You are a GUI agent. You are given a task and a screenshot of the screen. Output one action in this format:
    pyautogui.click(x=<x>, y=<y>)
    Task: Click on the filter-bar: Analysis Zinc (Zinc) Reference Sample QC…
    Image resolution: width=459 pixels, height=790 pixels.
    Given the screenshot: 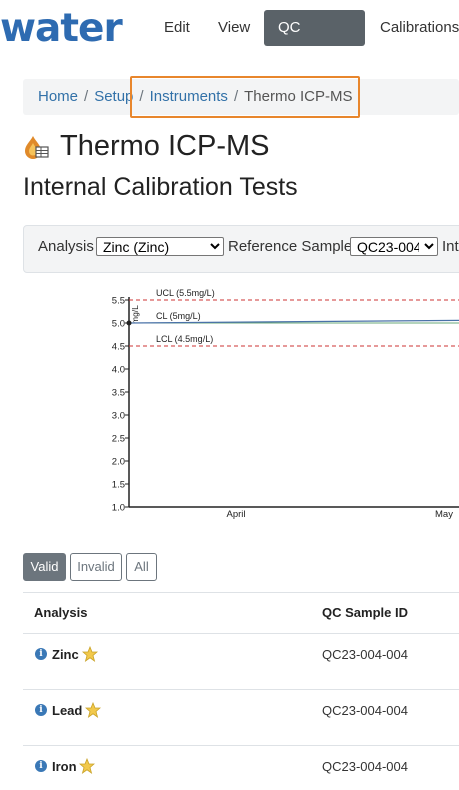 What is the action you would take?
    pyautogui.click(x=241, y=249)
    